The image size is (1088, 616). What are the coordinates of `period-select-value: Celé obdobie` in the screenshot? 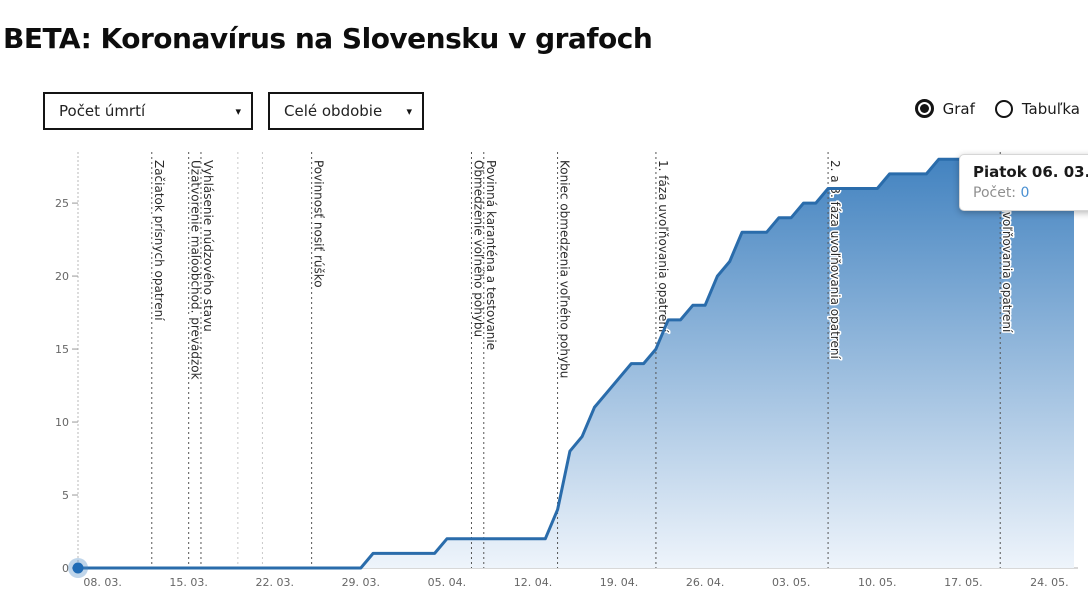 It's located at (333, 111).